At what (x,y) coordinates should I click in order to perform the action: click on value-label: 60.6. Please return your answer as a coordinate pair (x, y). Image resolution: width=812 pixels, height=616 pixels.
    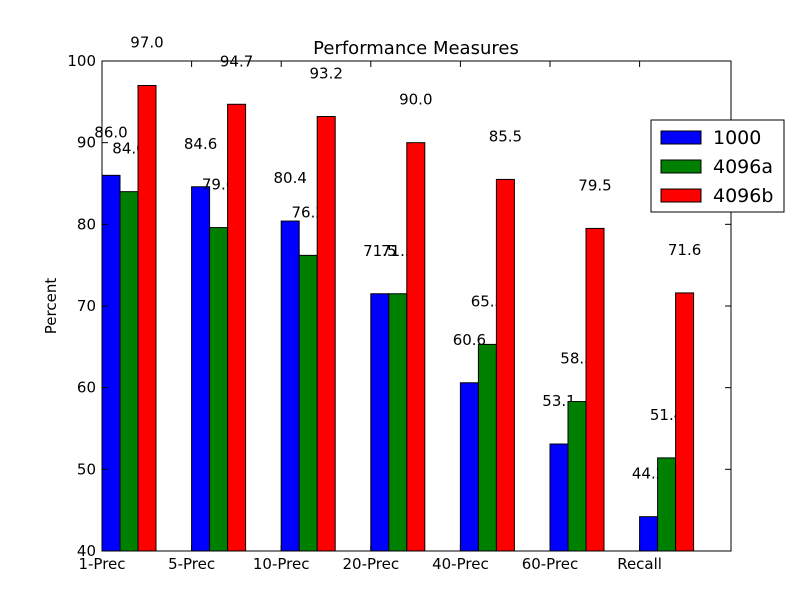
    Looking at the image, I should click on (469, 340).